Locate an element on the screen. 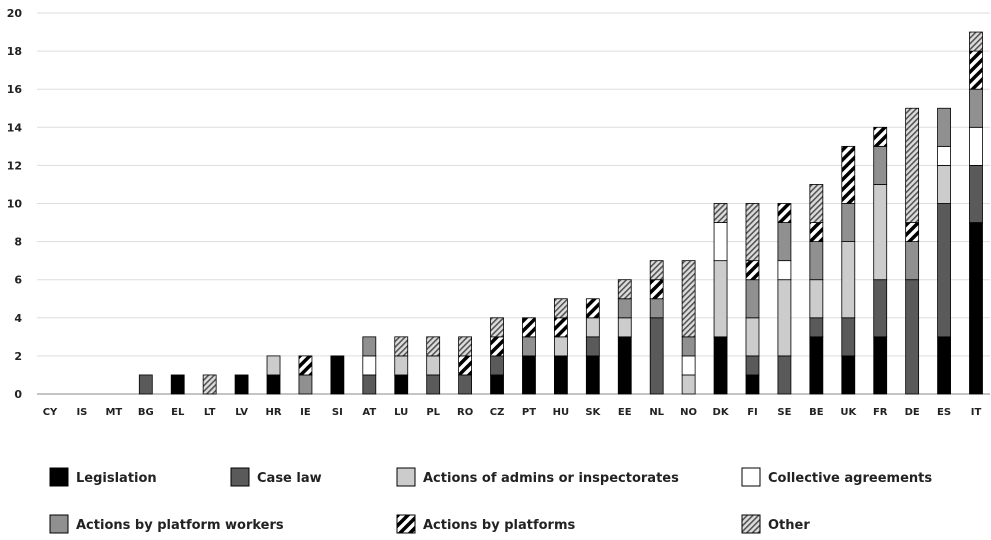 This screenshot has width=991, height=540. y-tick-label: 10 is located at coordinates (15, 204).